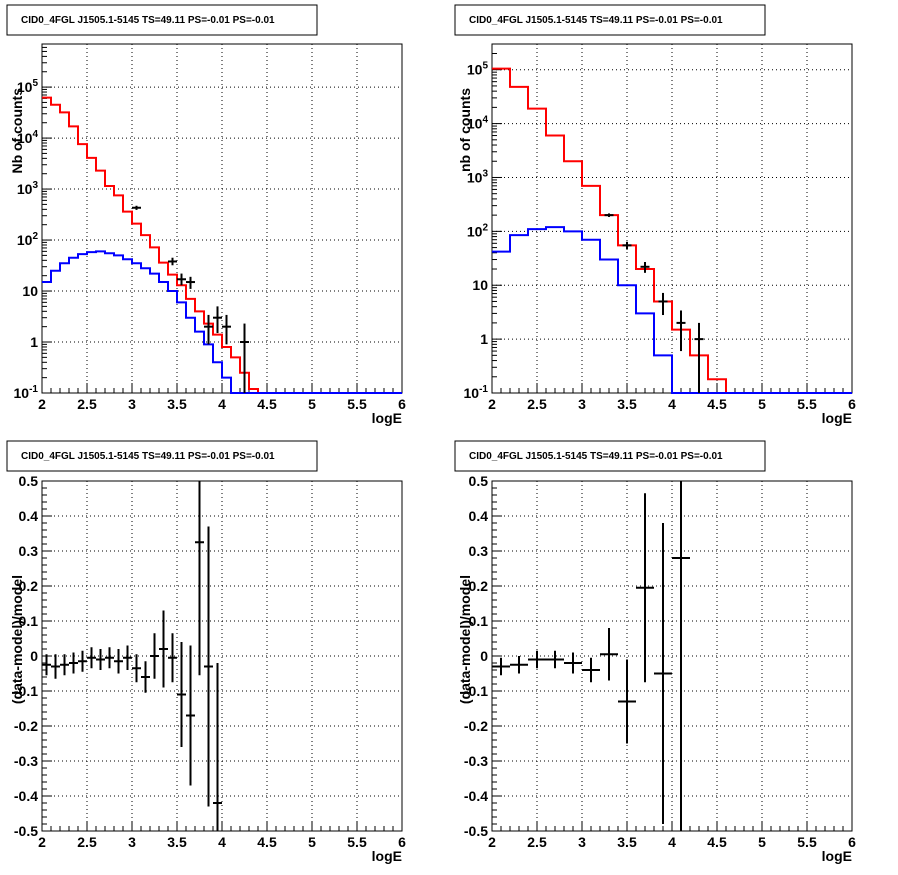 This screenshot has width=898, height=875. I want to click on y-tick-label: 0.5, so click(29, 481).